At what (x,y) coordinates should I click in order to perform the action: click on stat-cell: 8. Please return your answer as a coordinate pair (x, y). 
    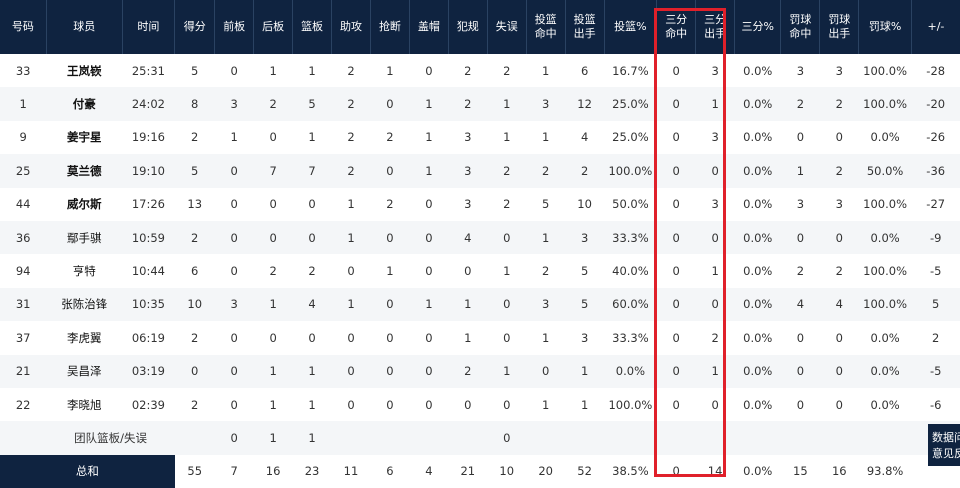
    Looking at the image, I should click on (194, 104).